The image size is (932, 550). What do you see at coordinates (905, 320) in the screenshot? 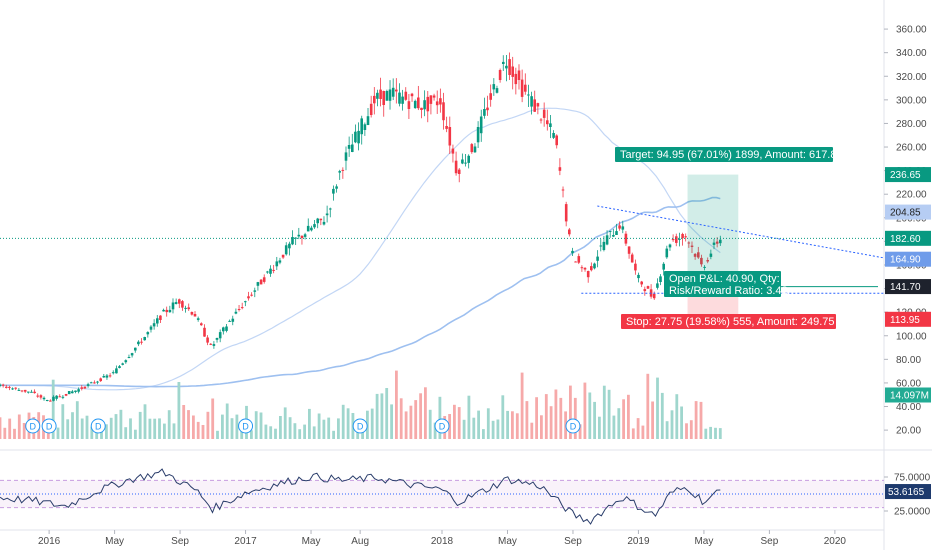
I see `price-tag-stop-label: 113.95` at bounding box center [905, 320].